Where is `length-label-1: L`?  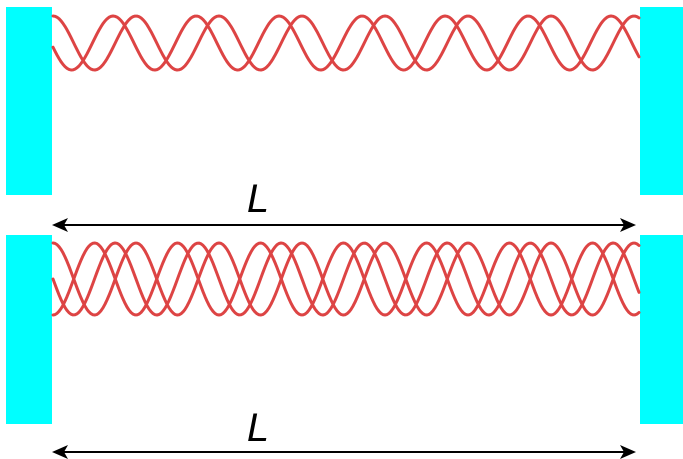 length-label-1: L is located at coordinates (258, 199).